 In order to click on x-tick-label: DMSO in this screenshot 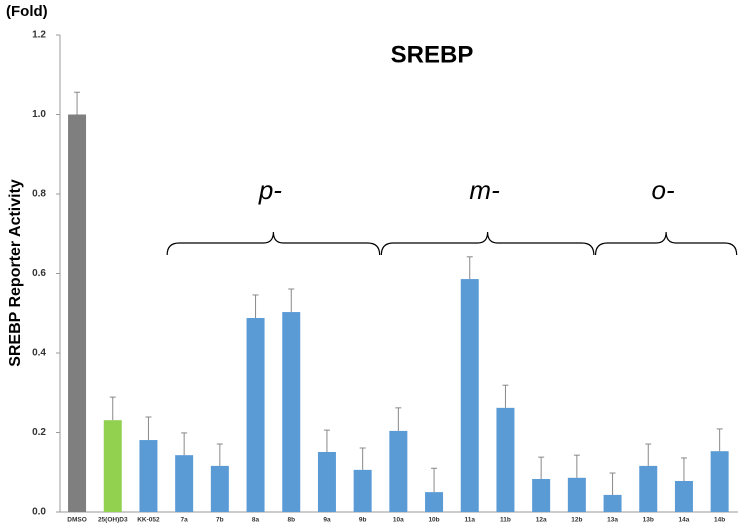, I will do `click(77, 520)`.